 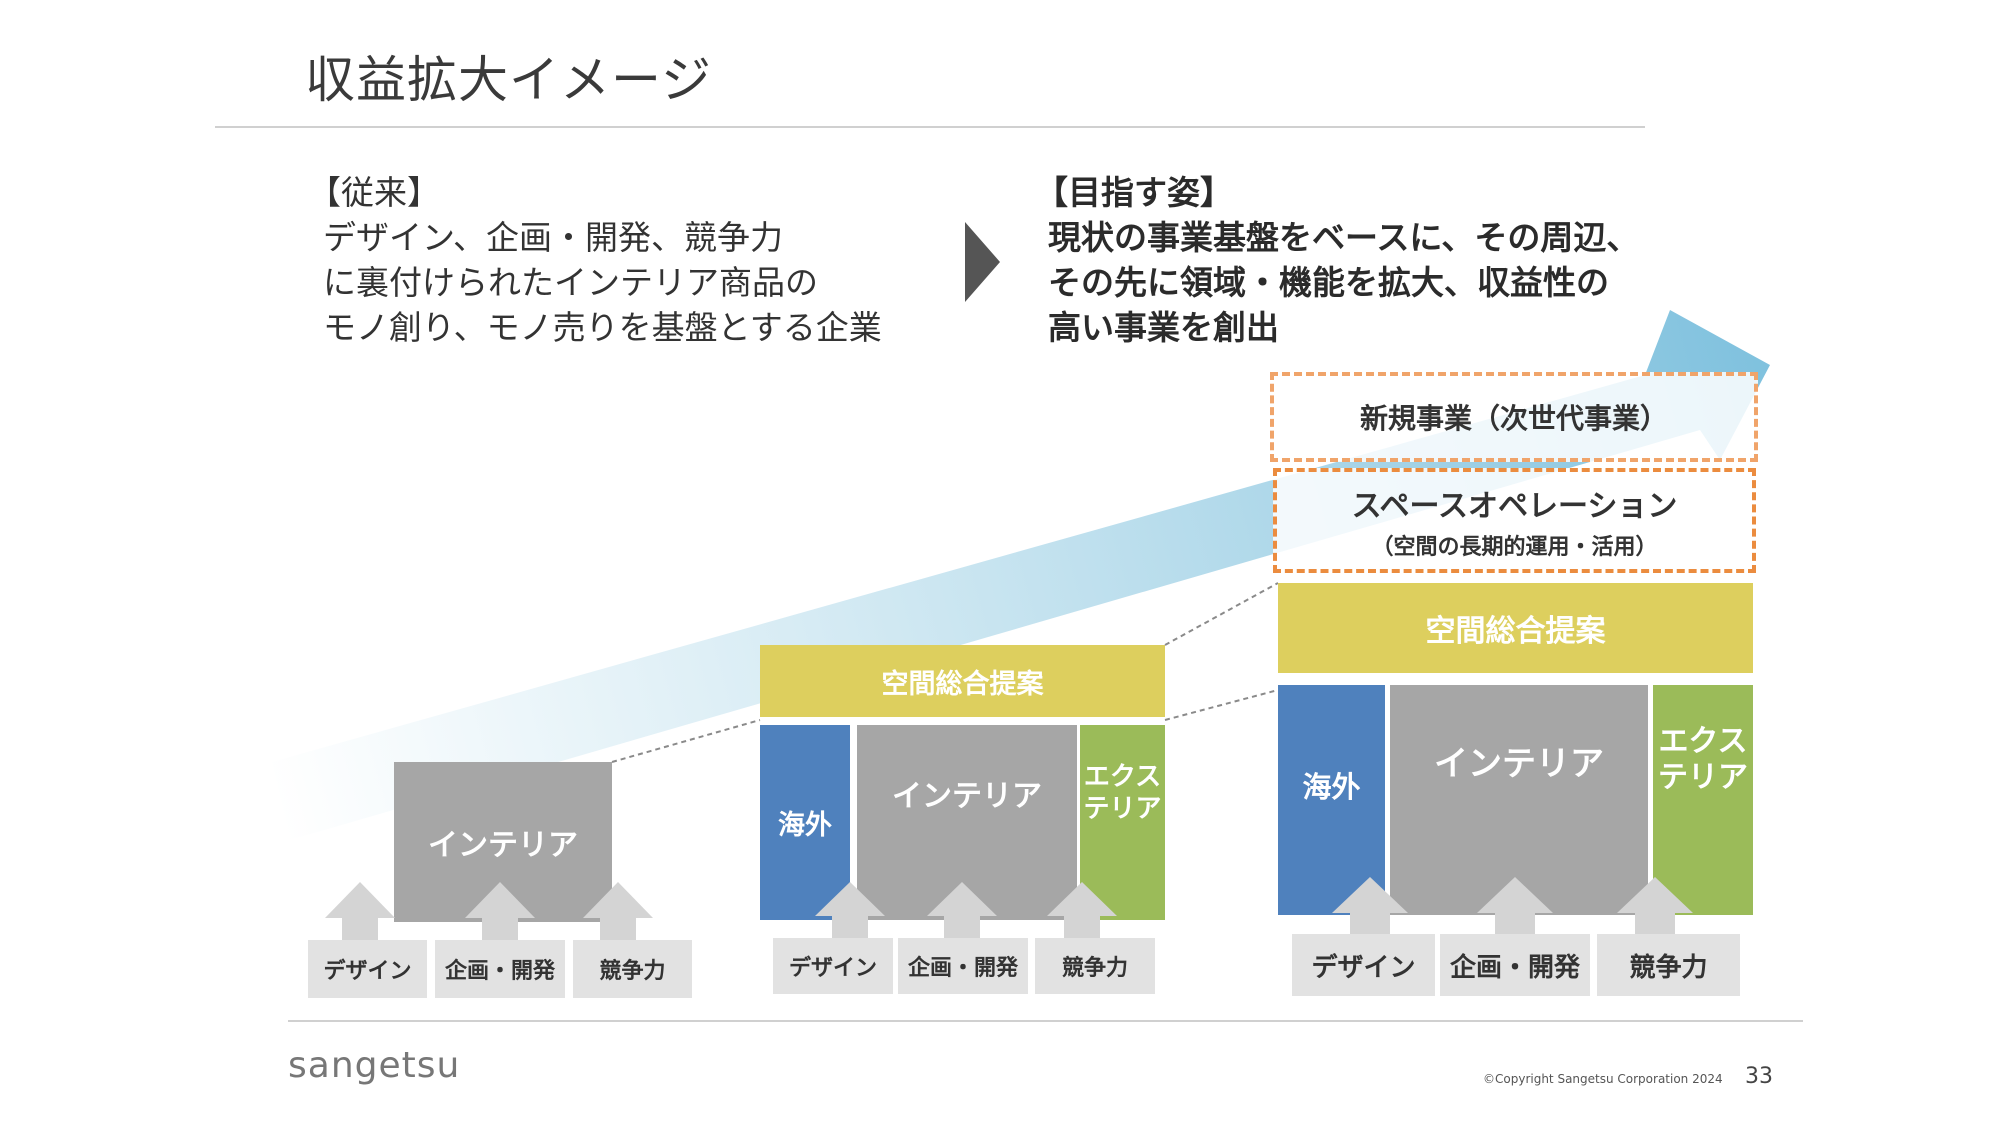 I want to click on stage3-base-design: デザイン, so click(x=1363, y=965).